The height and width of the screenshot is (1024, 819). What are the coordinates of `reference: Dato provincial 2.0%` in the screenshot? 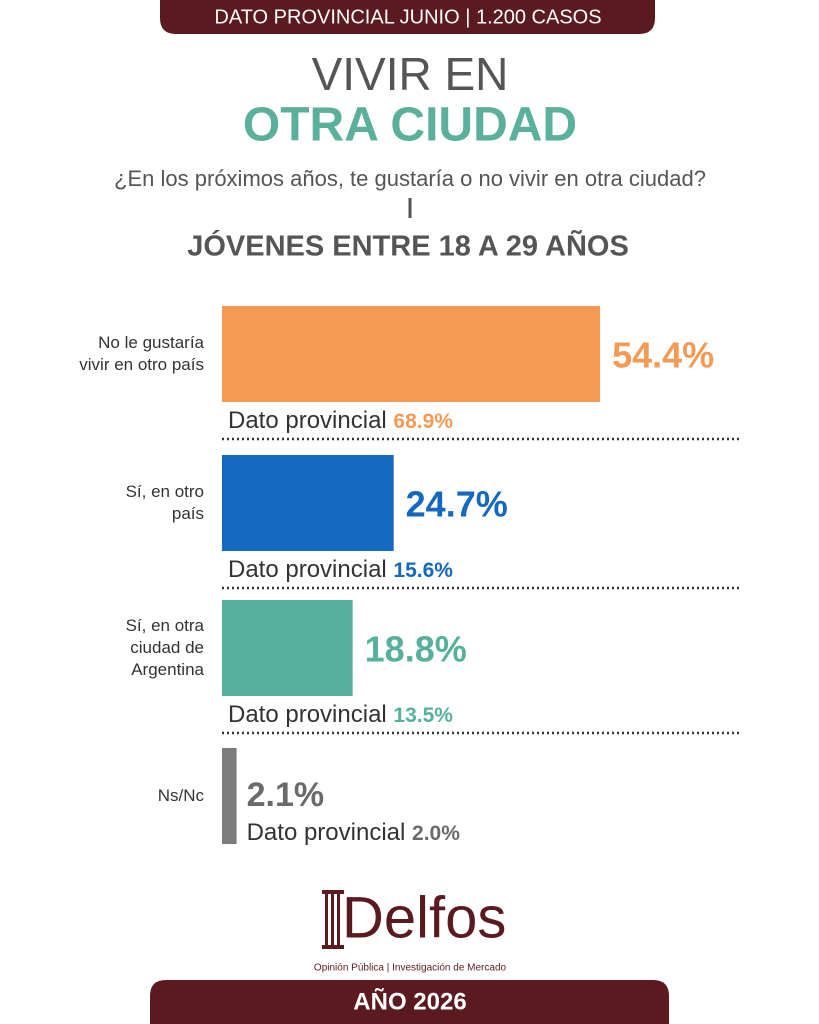 It's located at (354, 832).